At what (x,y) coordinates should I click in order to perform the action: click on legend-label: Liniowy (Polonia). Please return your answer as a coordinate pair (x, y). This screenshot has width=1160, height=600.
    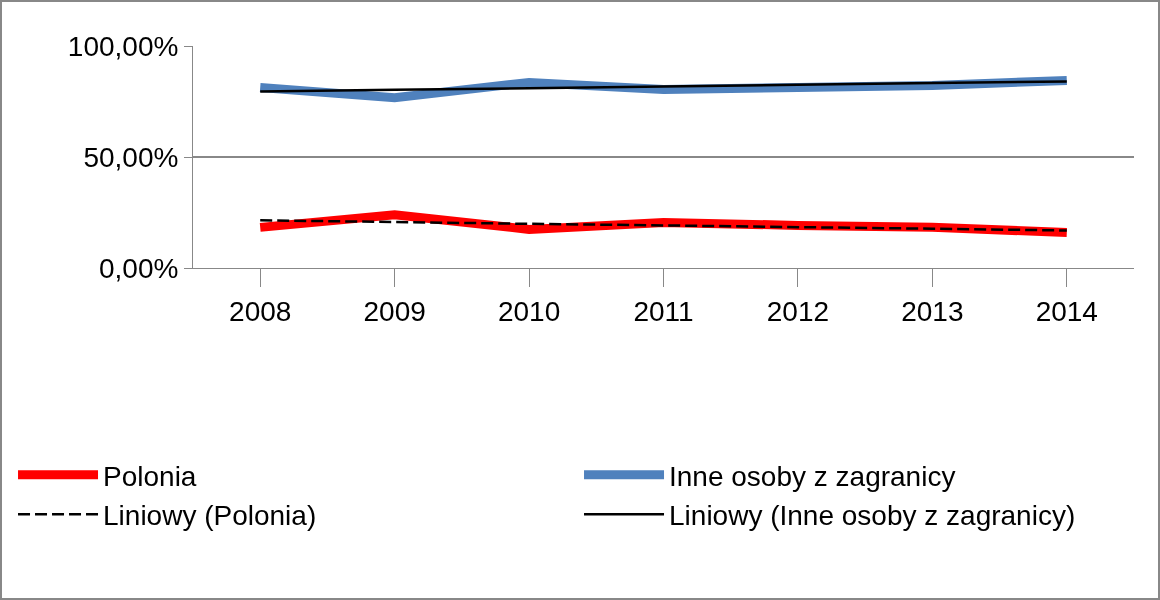
    Looking at the image, I should click on (210, 516).